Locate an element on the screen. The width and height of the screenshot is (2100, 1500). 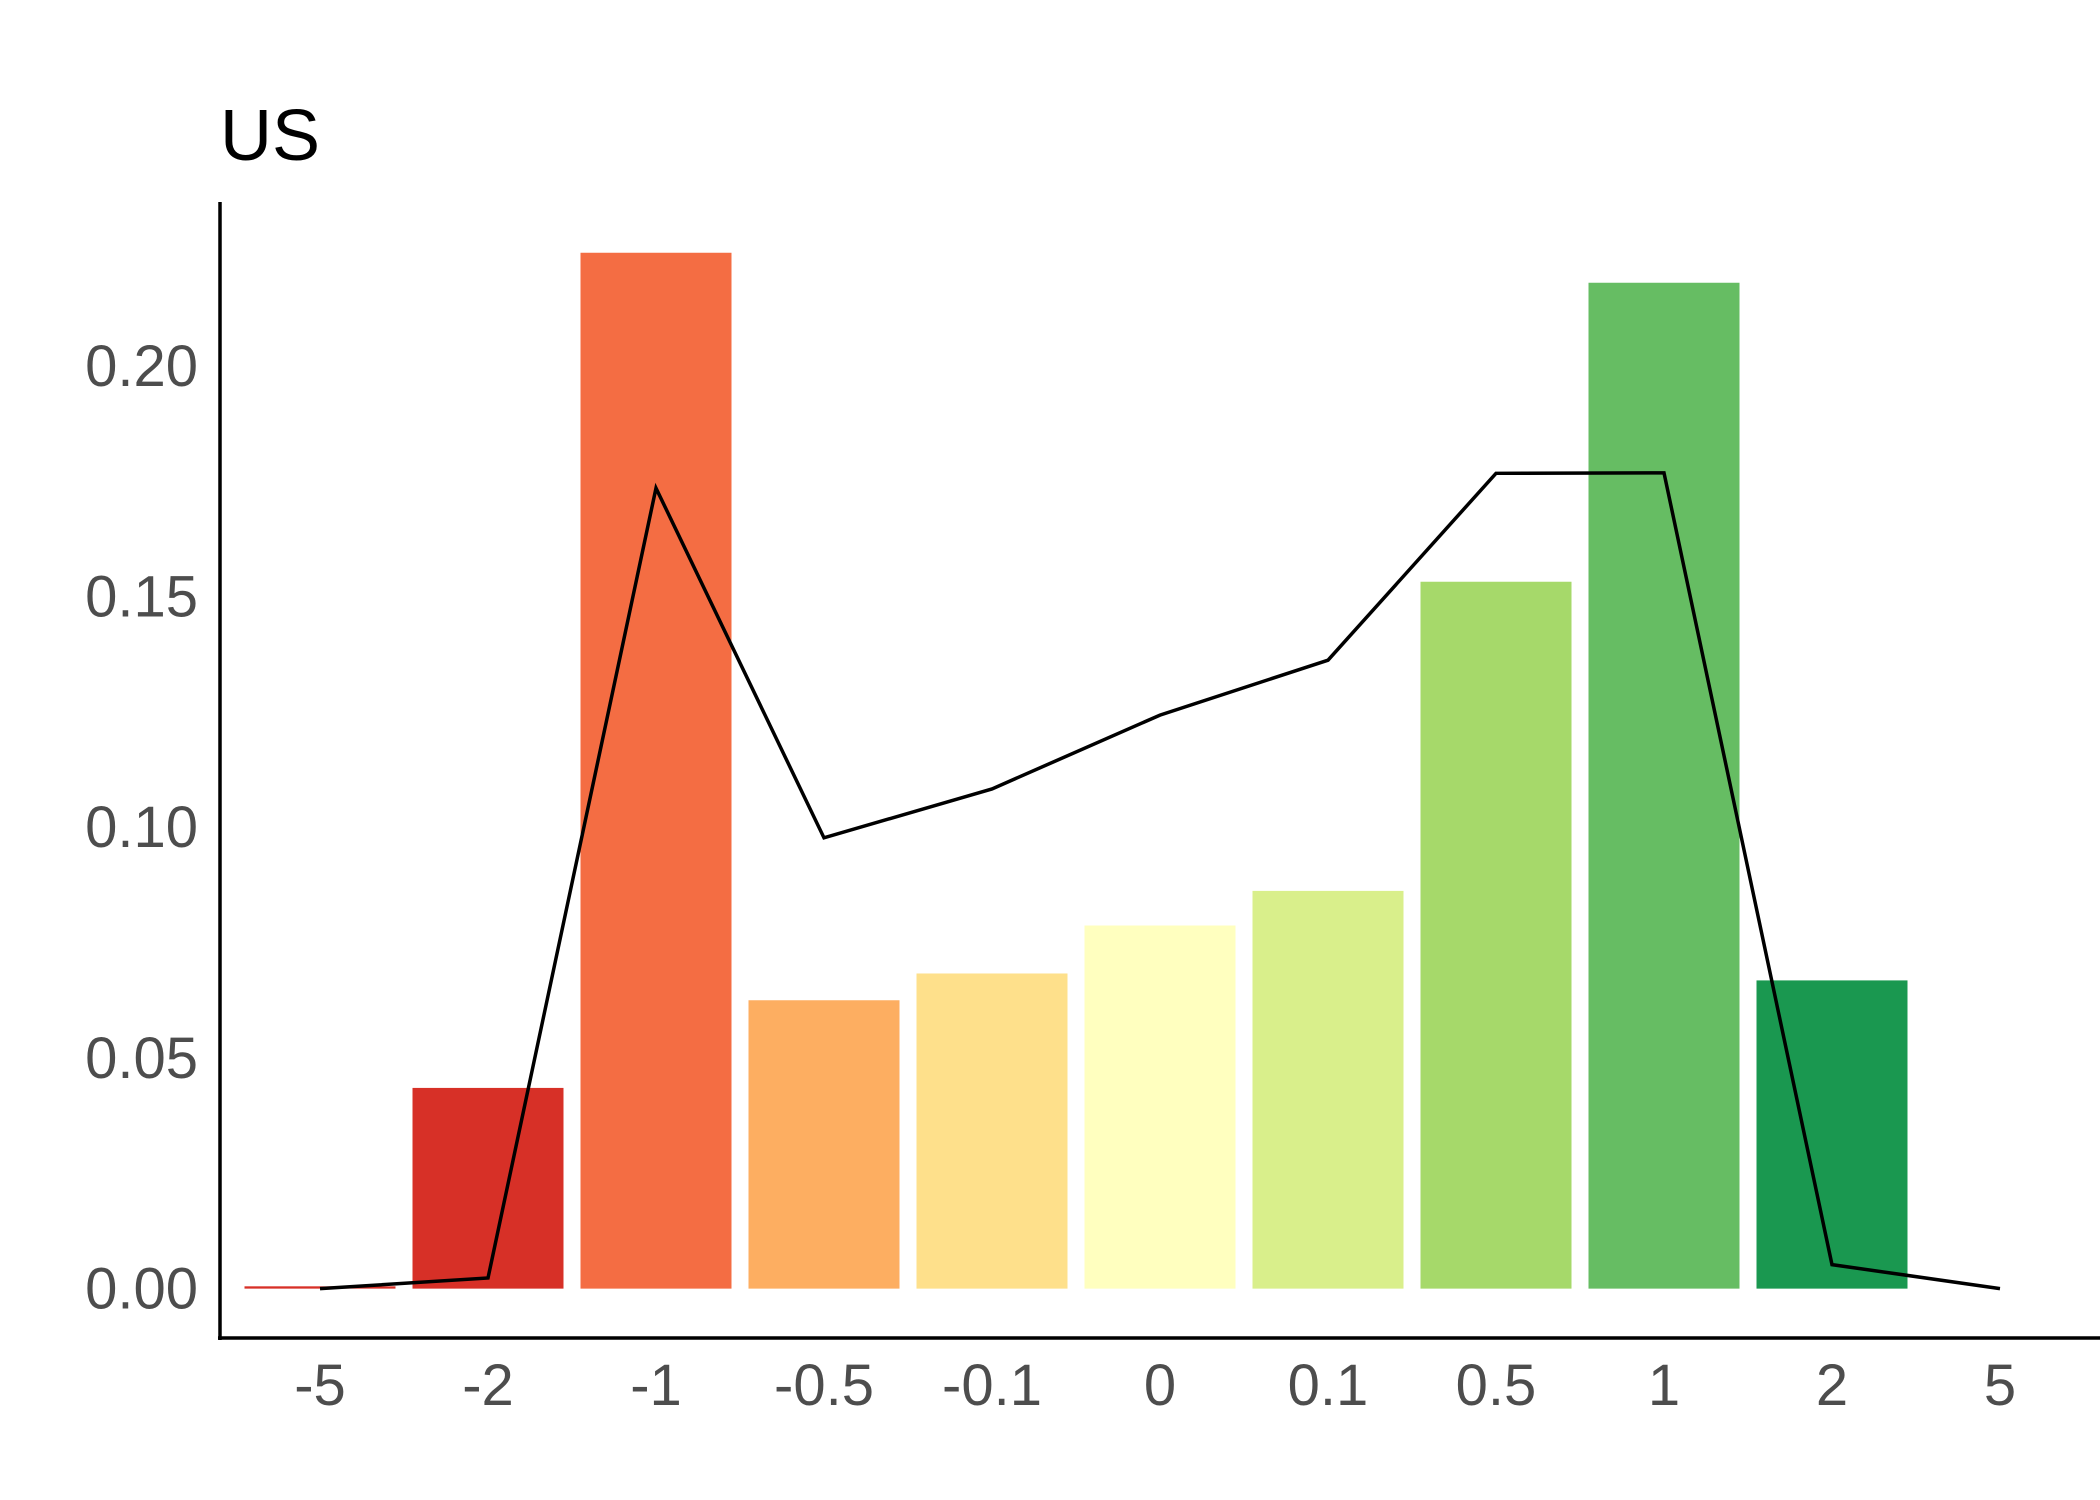
x-tick-label: -0.1 is located at coordinates (992, 1385).